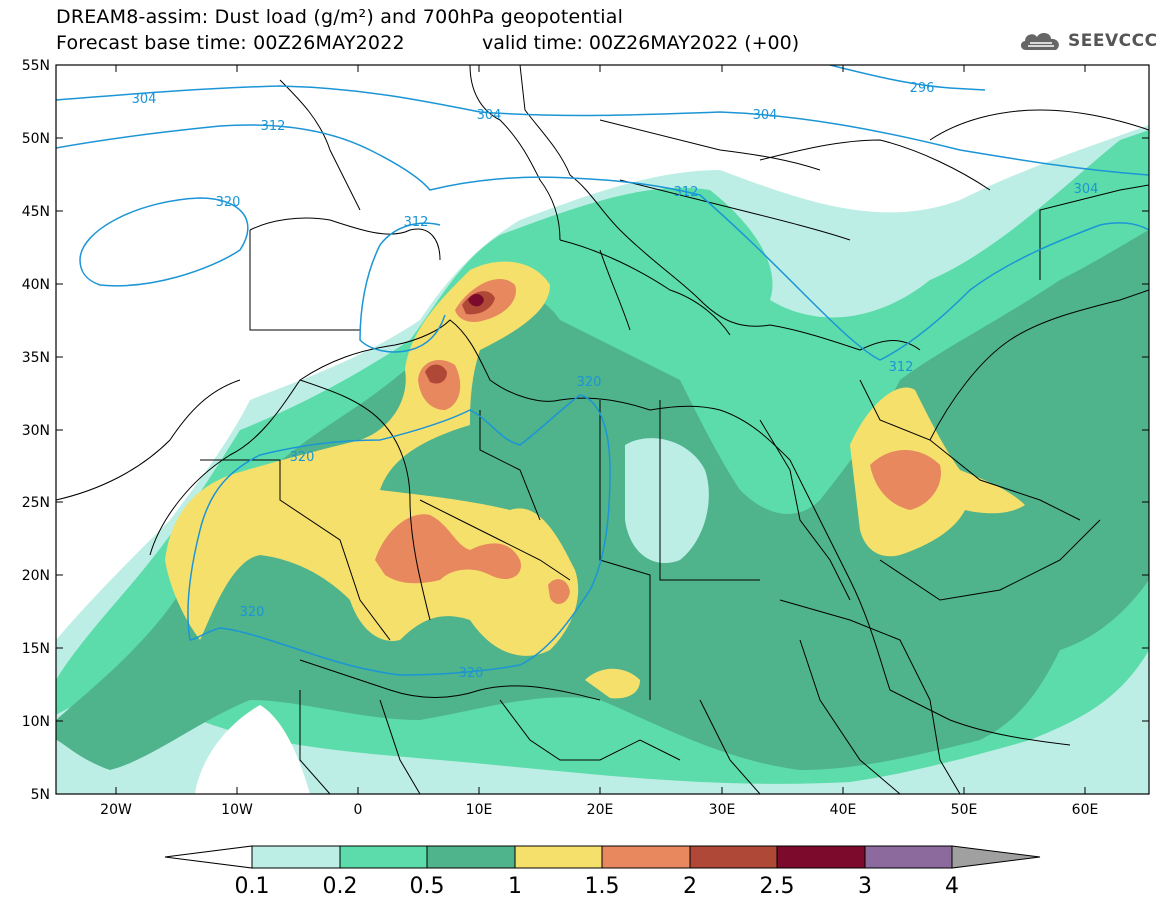 The image size is (1165, 907). What do you see at coordinates (1085, 810) in the screenshot?
I see `lon-label: 60E` at bounding box center [1085, 810].